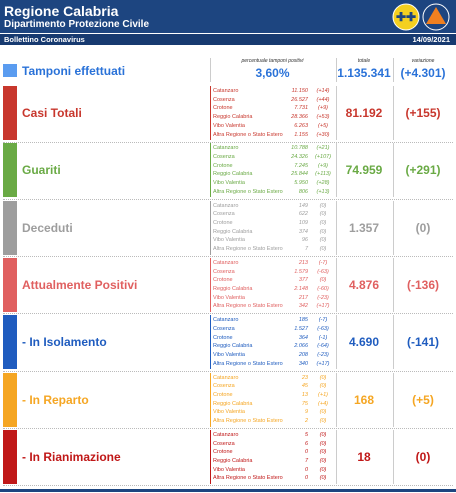 This screenshot has height=493, width=456. What do you see at coordinates (228, 257) in the screenshot?
I see `row-divider` at bounding box center [228, 257].